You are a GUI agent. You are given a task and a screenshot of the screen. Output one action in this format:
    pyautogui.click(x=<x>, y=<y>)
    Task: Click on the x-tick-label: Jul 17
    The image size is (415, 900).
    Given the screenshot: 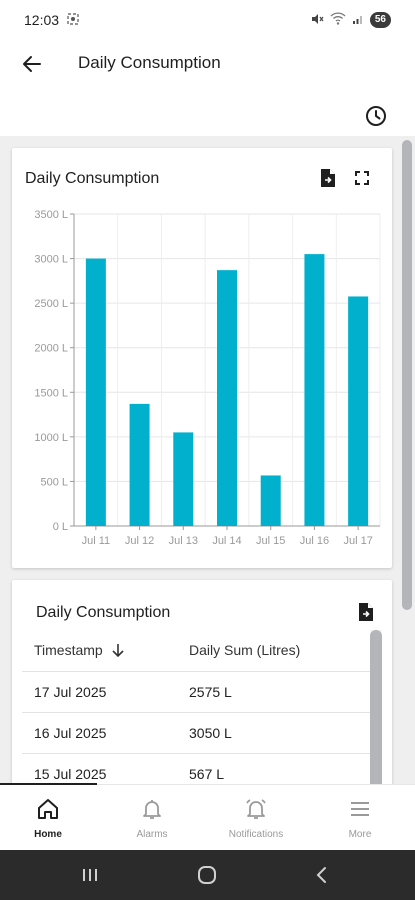 What is the action you would take?
    pyautogui.click(x=357, y=541)
    